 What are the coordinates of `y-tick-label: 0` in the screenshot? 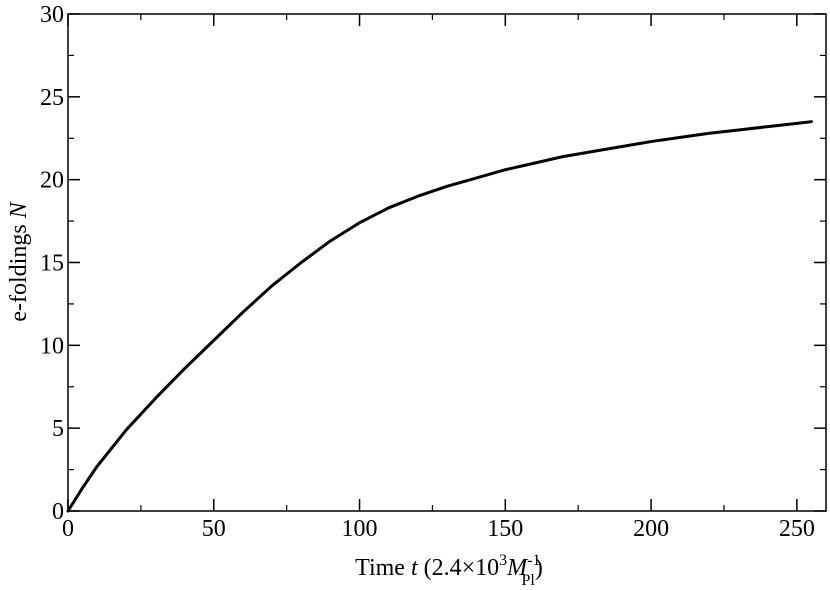 It's located at (58, 512).